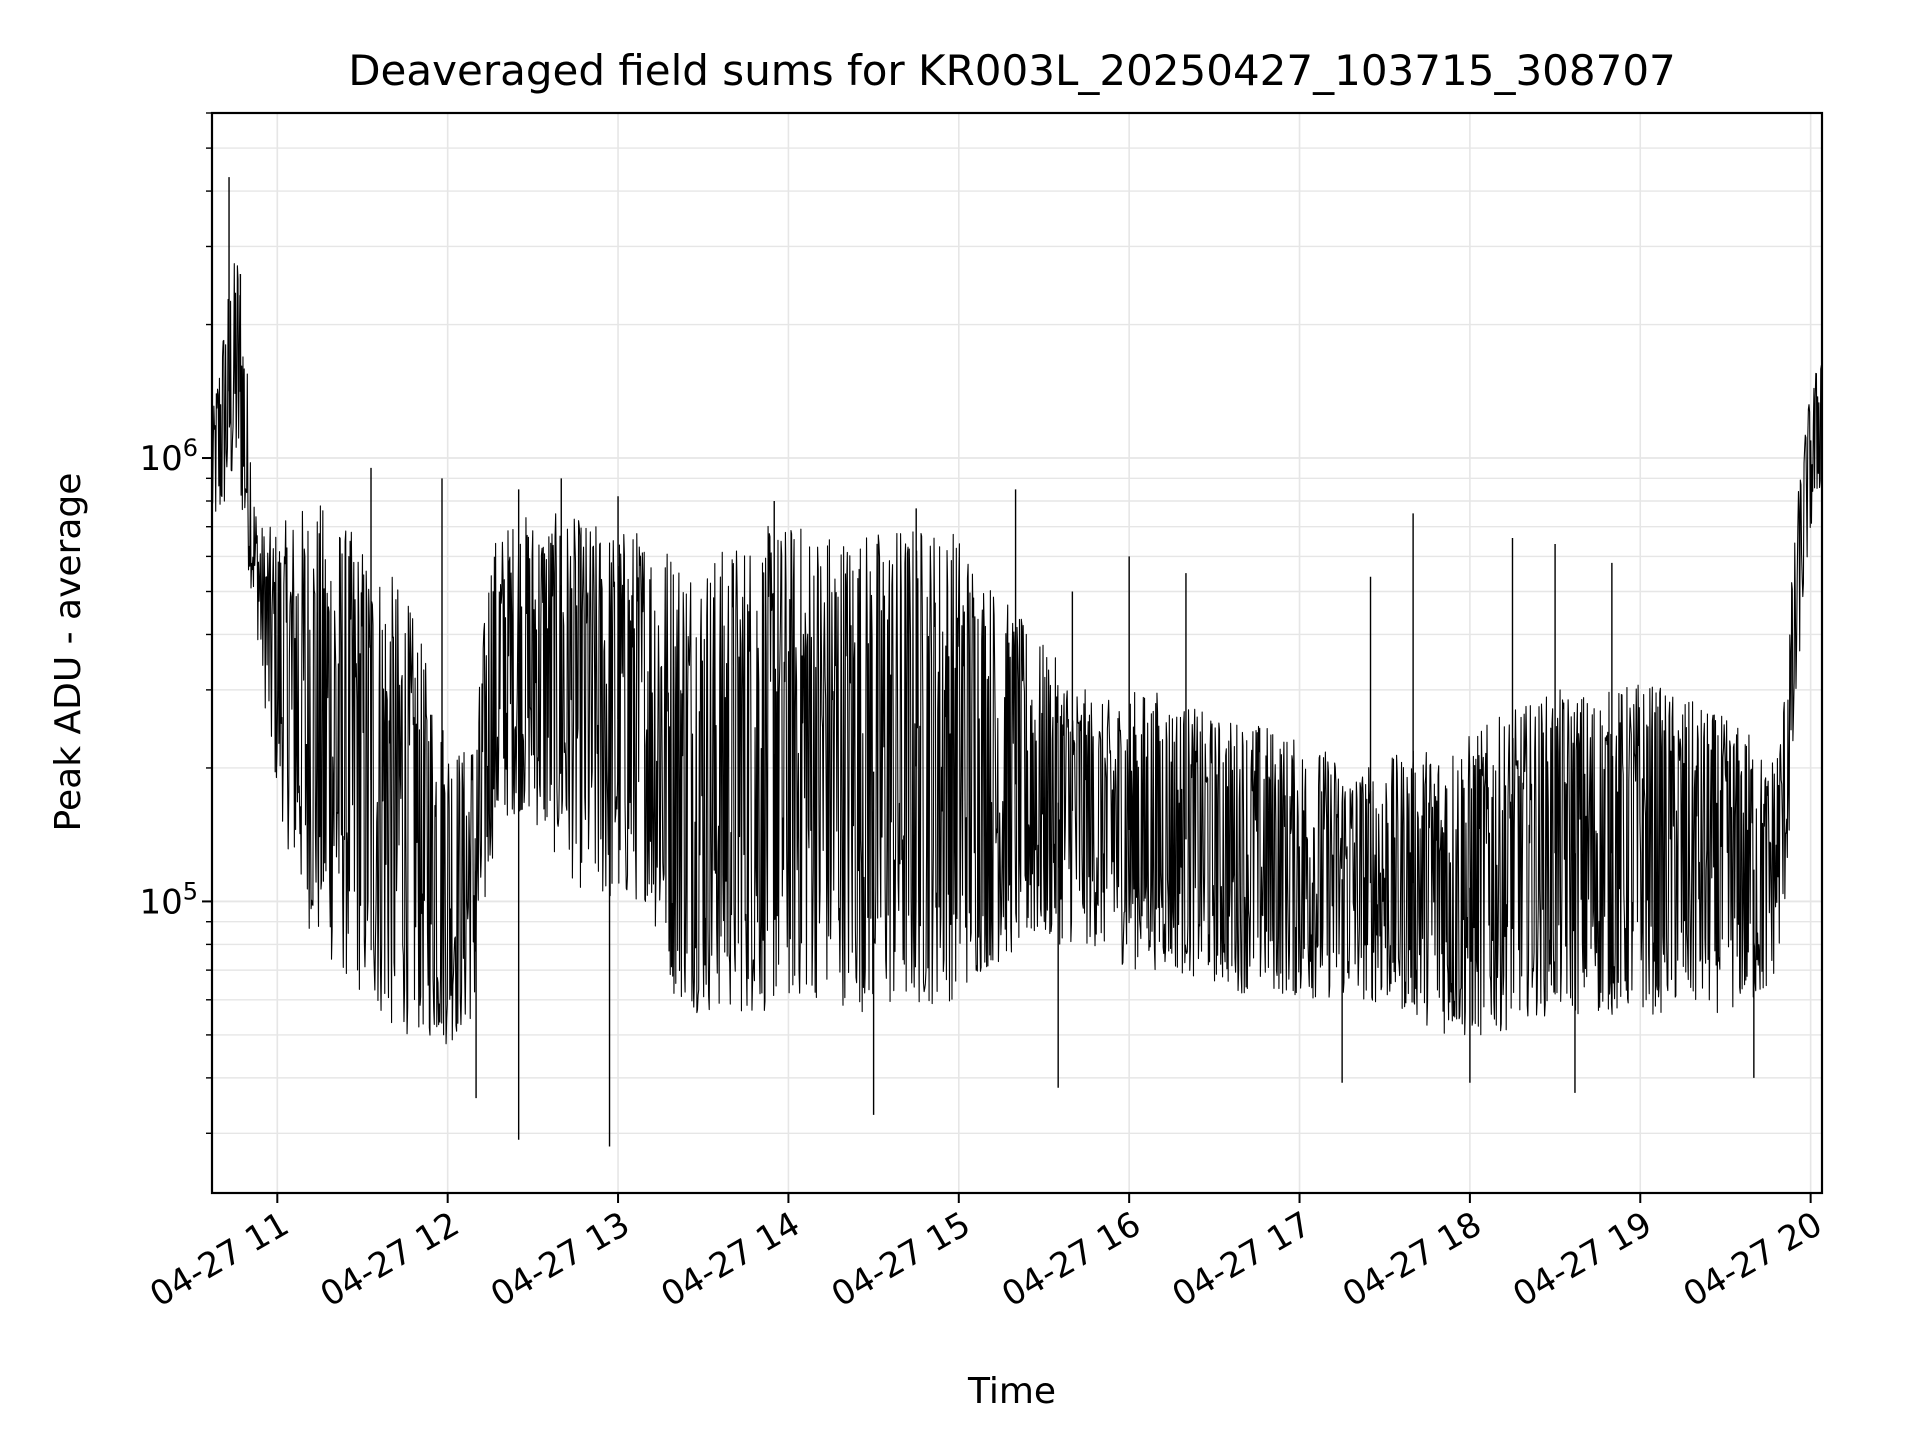 Image resolution: width=1920 pixels, height=1440 pixels. I want to click on y-tick-label: 10⁶, so click(168, 456).